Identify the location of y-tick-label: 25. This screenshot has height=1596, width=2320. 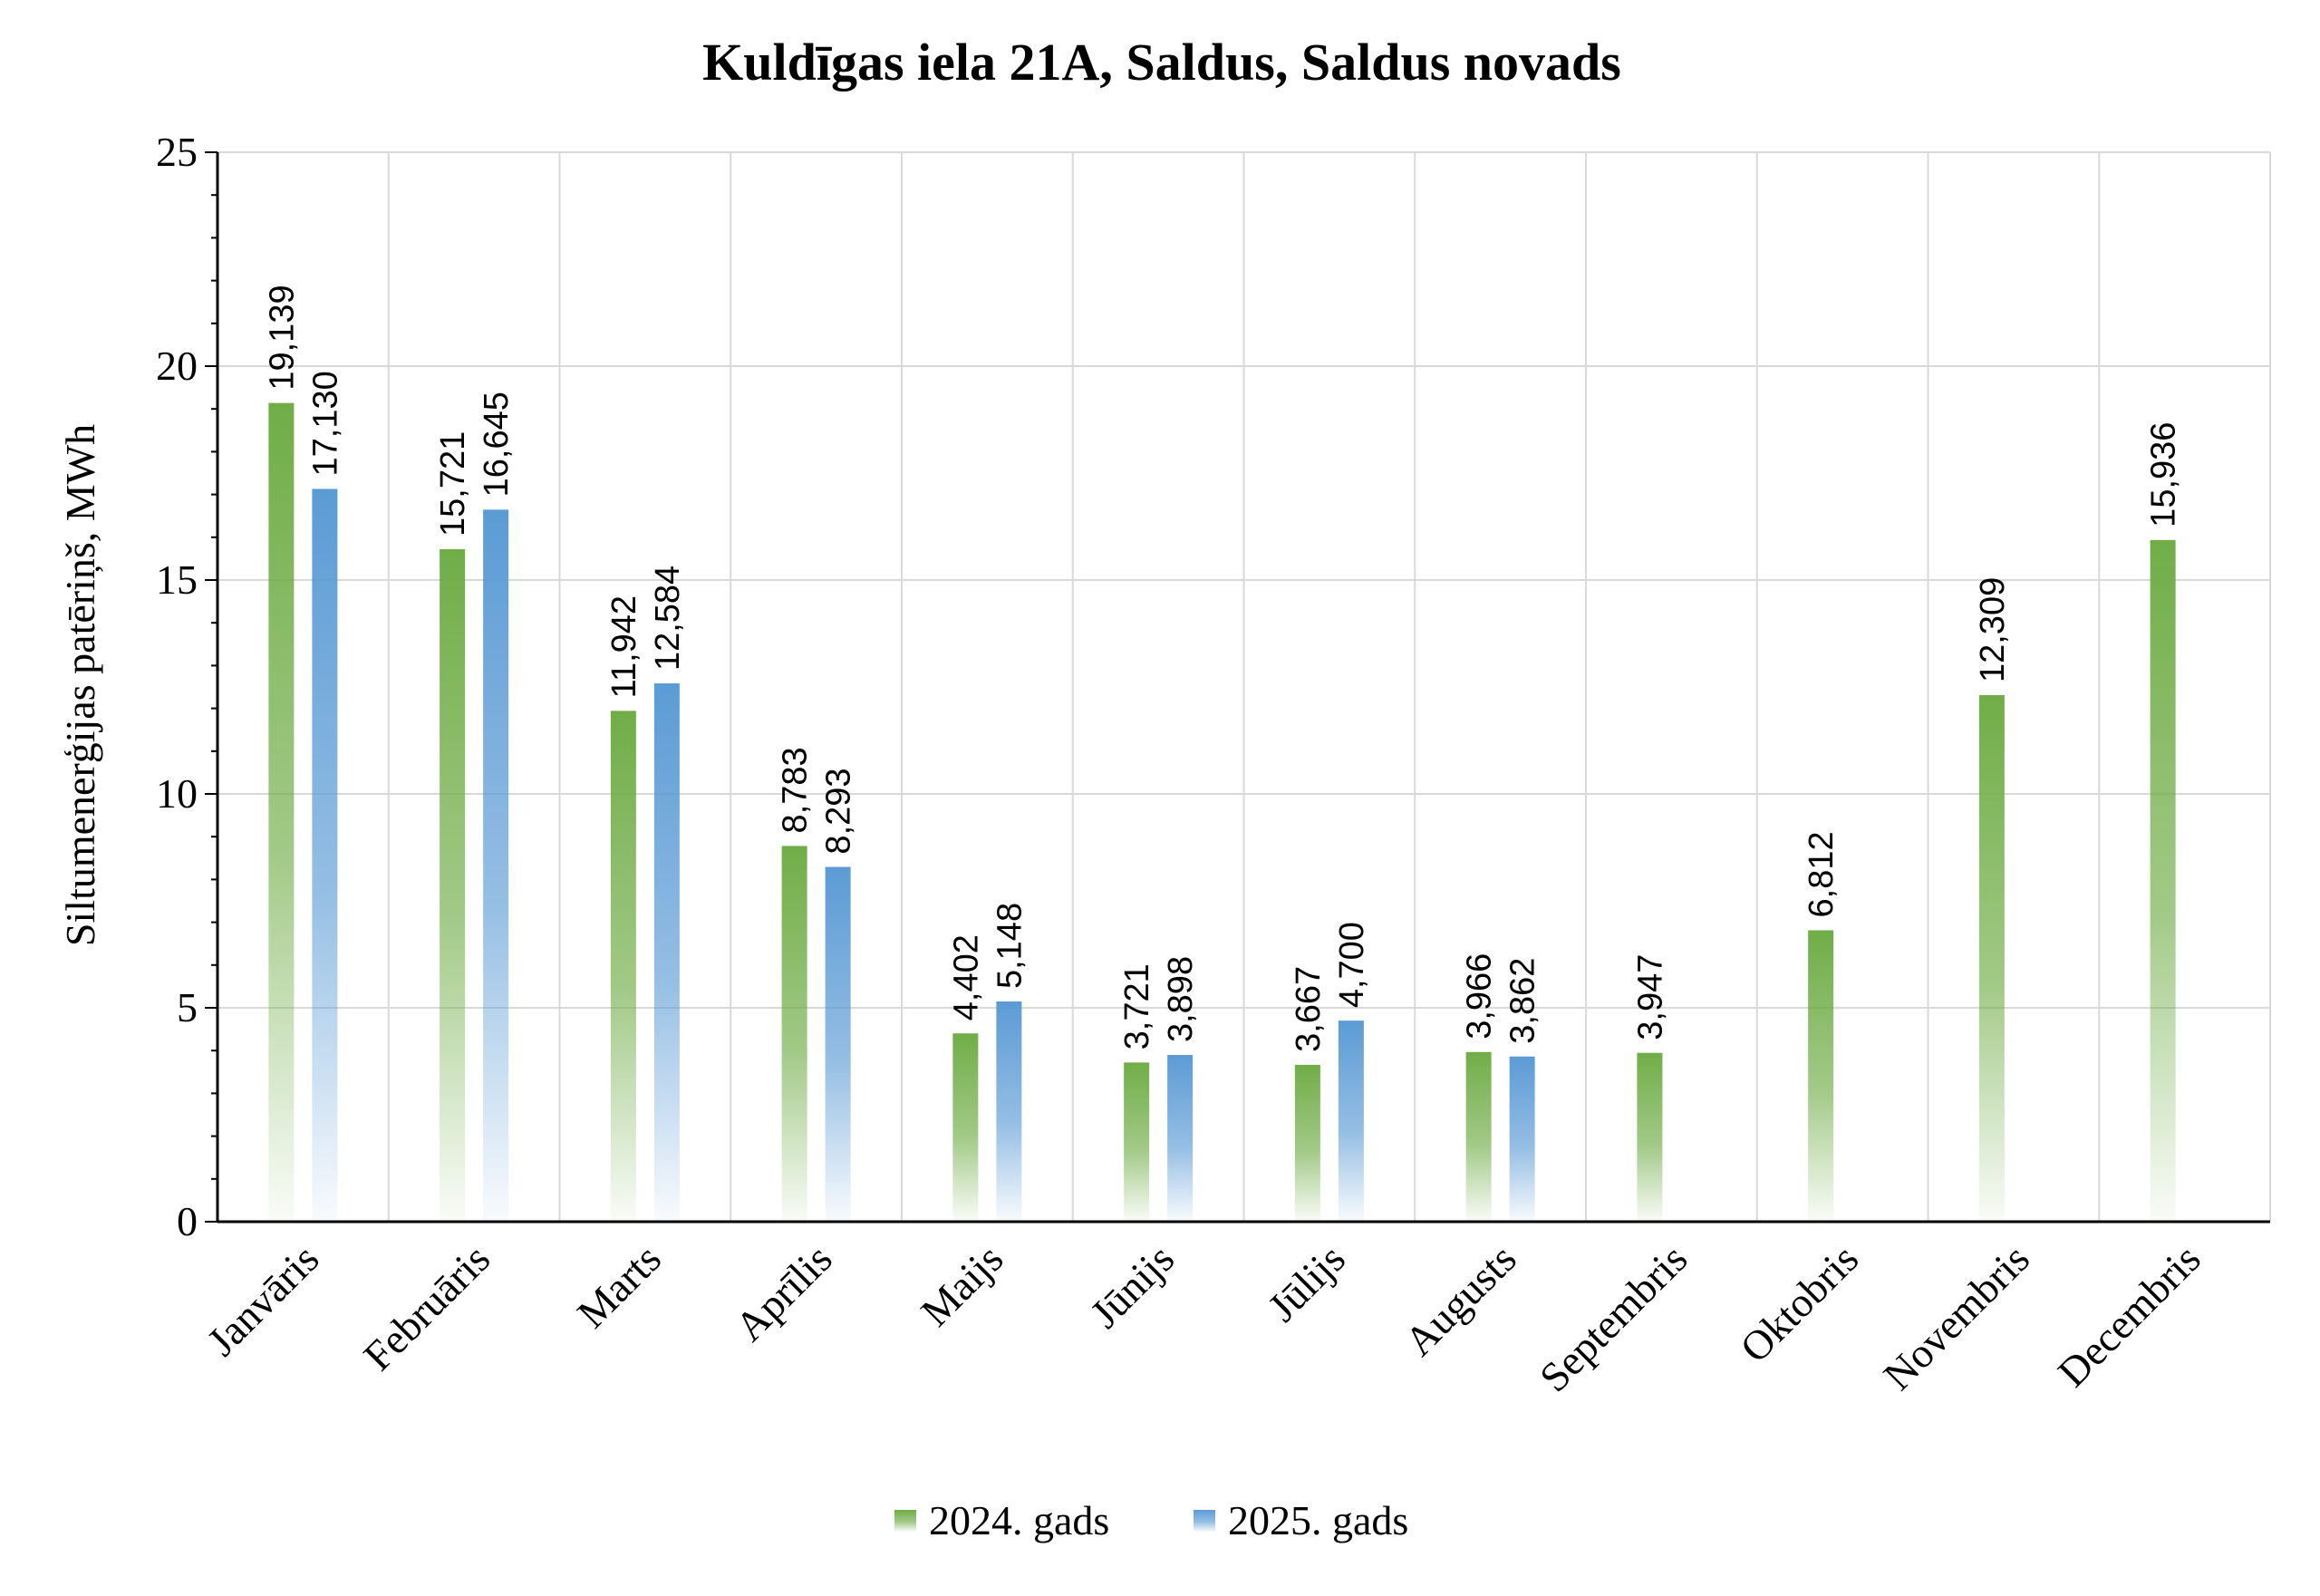
(177, 152).